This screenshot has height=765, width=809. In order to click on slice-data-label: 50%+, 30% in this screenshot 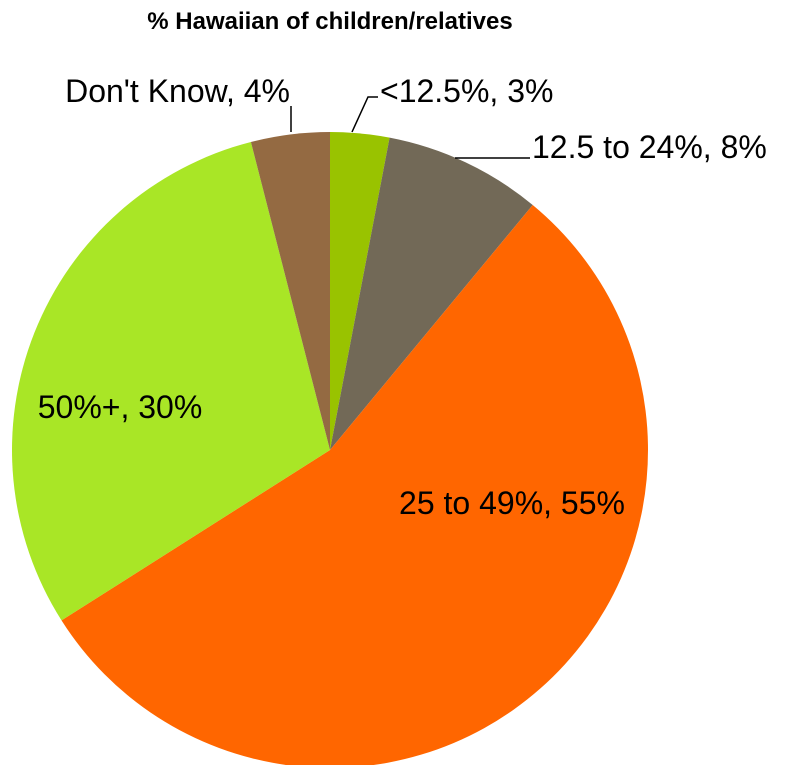, I will do `click(120, 407)`.